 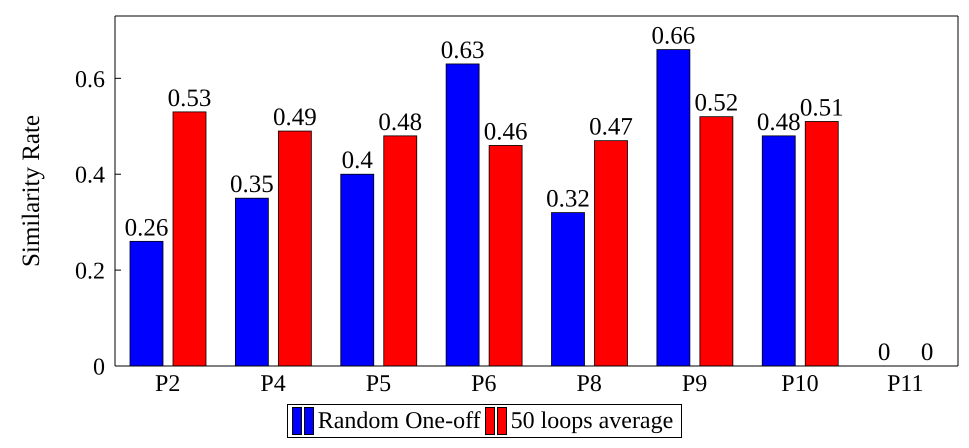 What do you see at coordinates (190, 98) in the screenshot?
I see `data-label: 0.53` at bounding box center [190, 98].